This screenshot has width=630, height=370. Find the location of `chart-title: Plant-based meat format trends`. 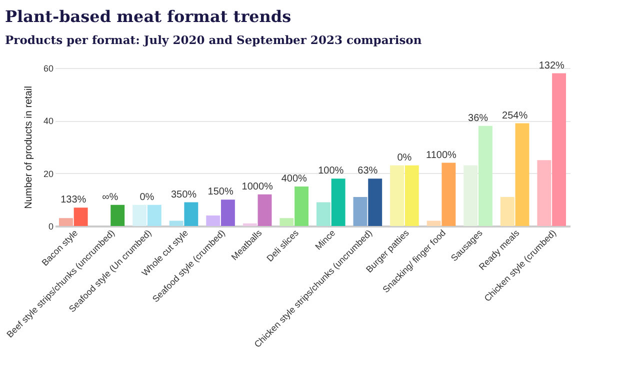

chart-title: Plant-based meat format trends is located at coordinates (148, 16).